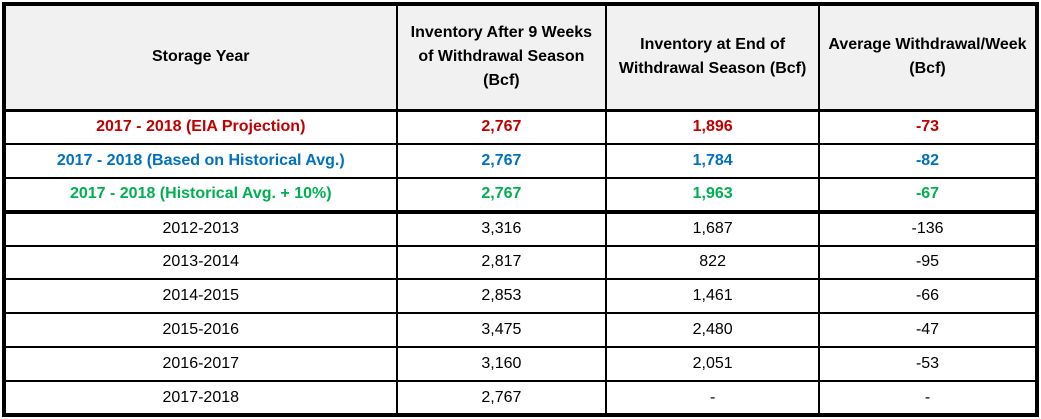  I want to click on inventory-end-season-cell: 2,051, so click(713, 364).